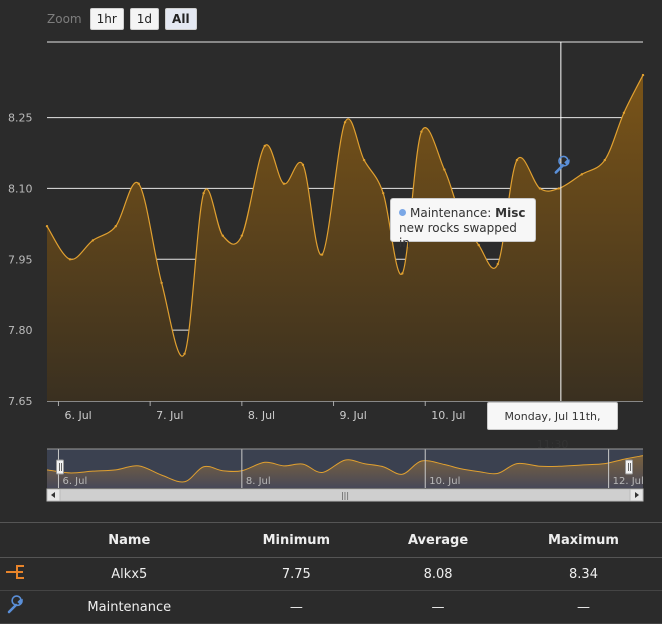 The width and height of the screenshot is (662, 624). What do you see at coordinates (169, 415) in the screenshot?
I see `x-tick-label: 7. Jul` at bounding box center [169, 415].